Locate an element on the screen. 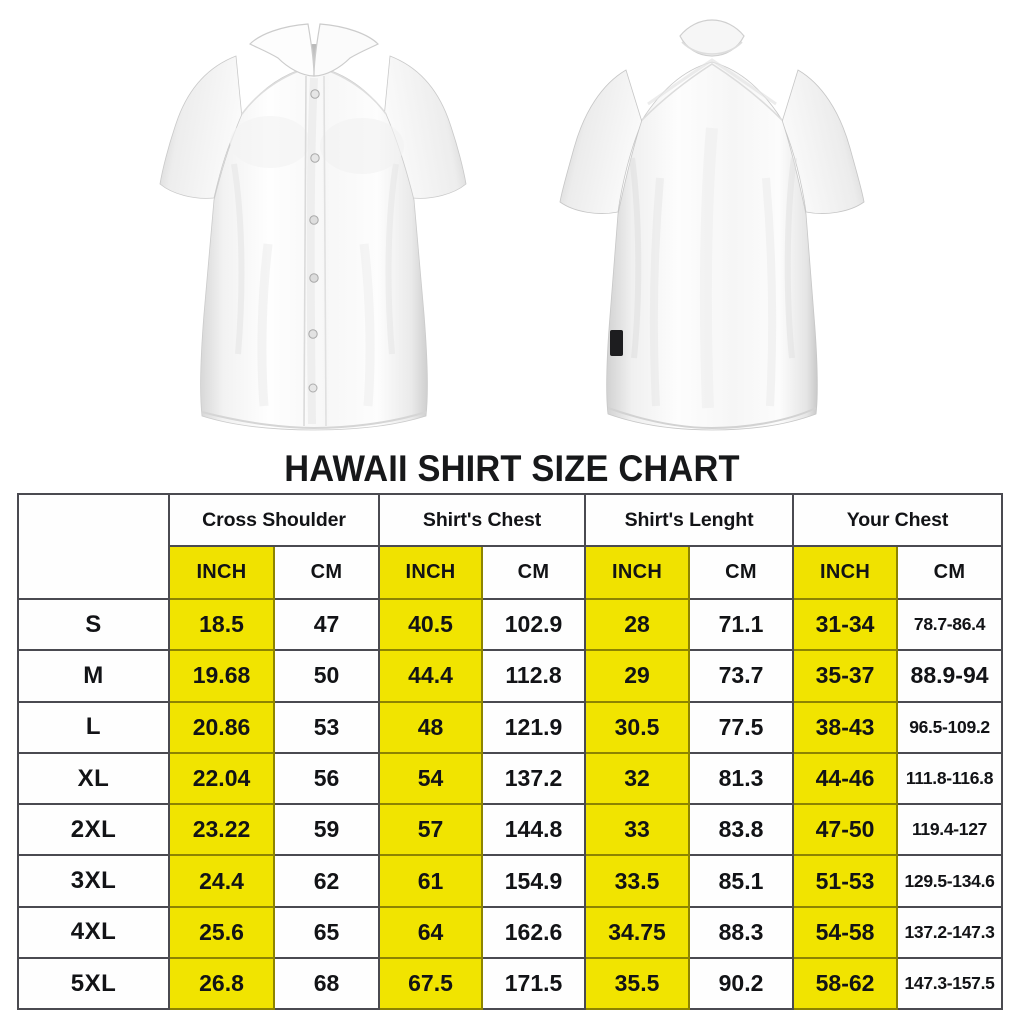 The width and height of the screenshot is (1024, 1024). cell-cross-shoulder-inch: 25.6 is located at coordinates (221, 932).